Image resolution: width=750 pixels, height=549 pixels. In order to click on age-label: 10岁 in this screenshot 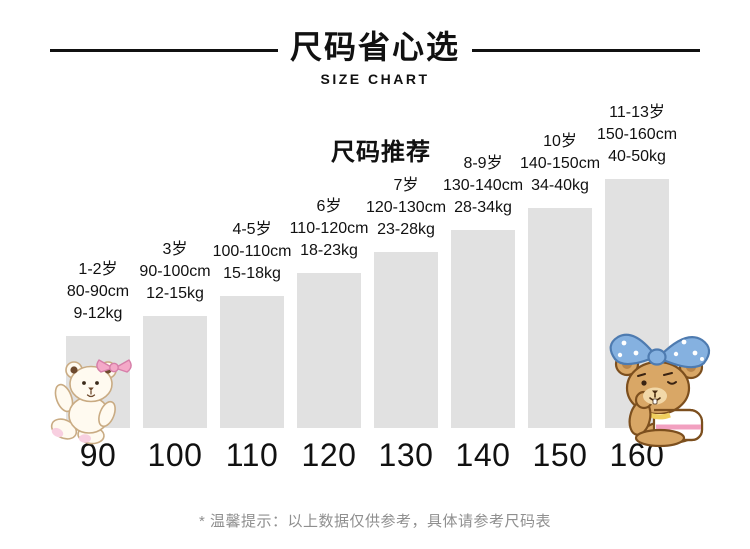, I will do `click(560, 141)`.